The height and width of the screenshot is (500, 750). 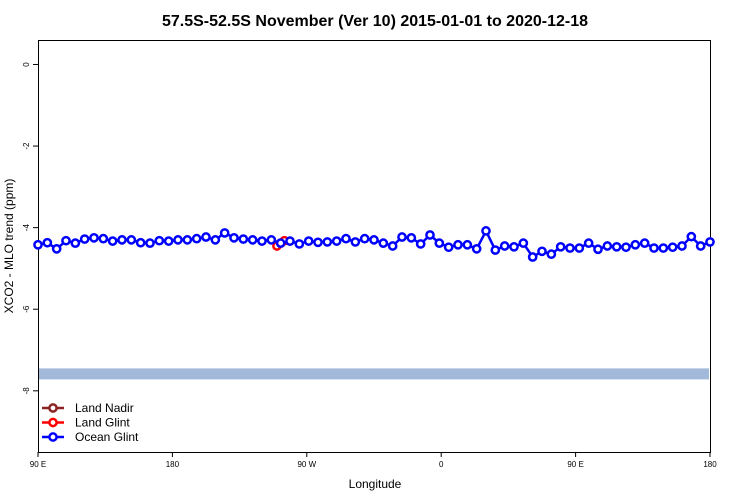 I want to click on y-tick-label: -8, so click(x=26, y=391).